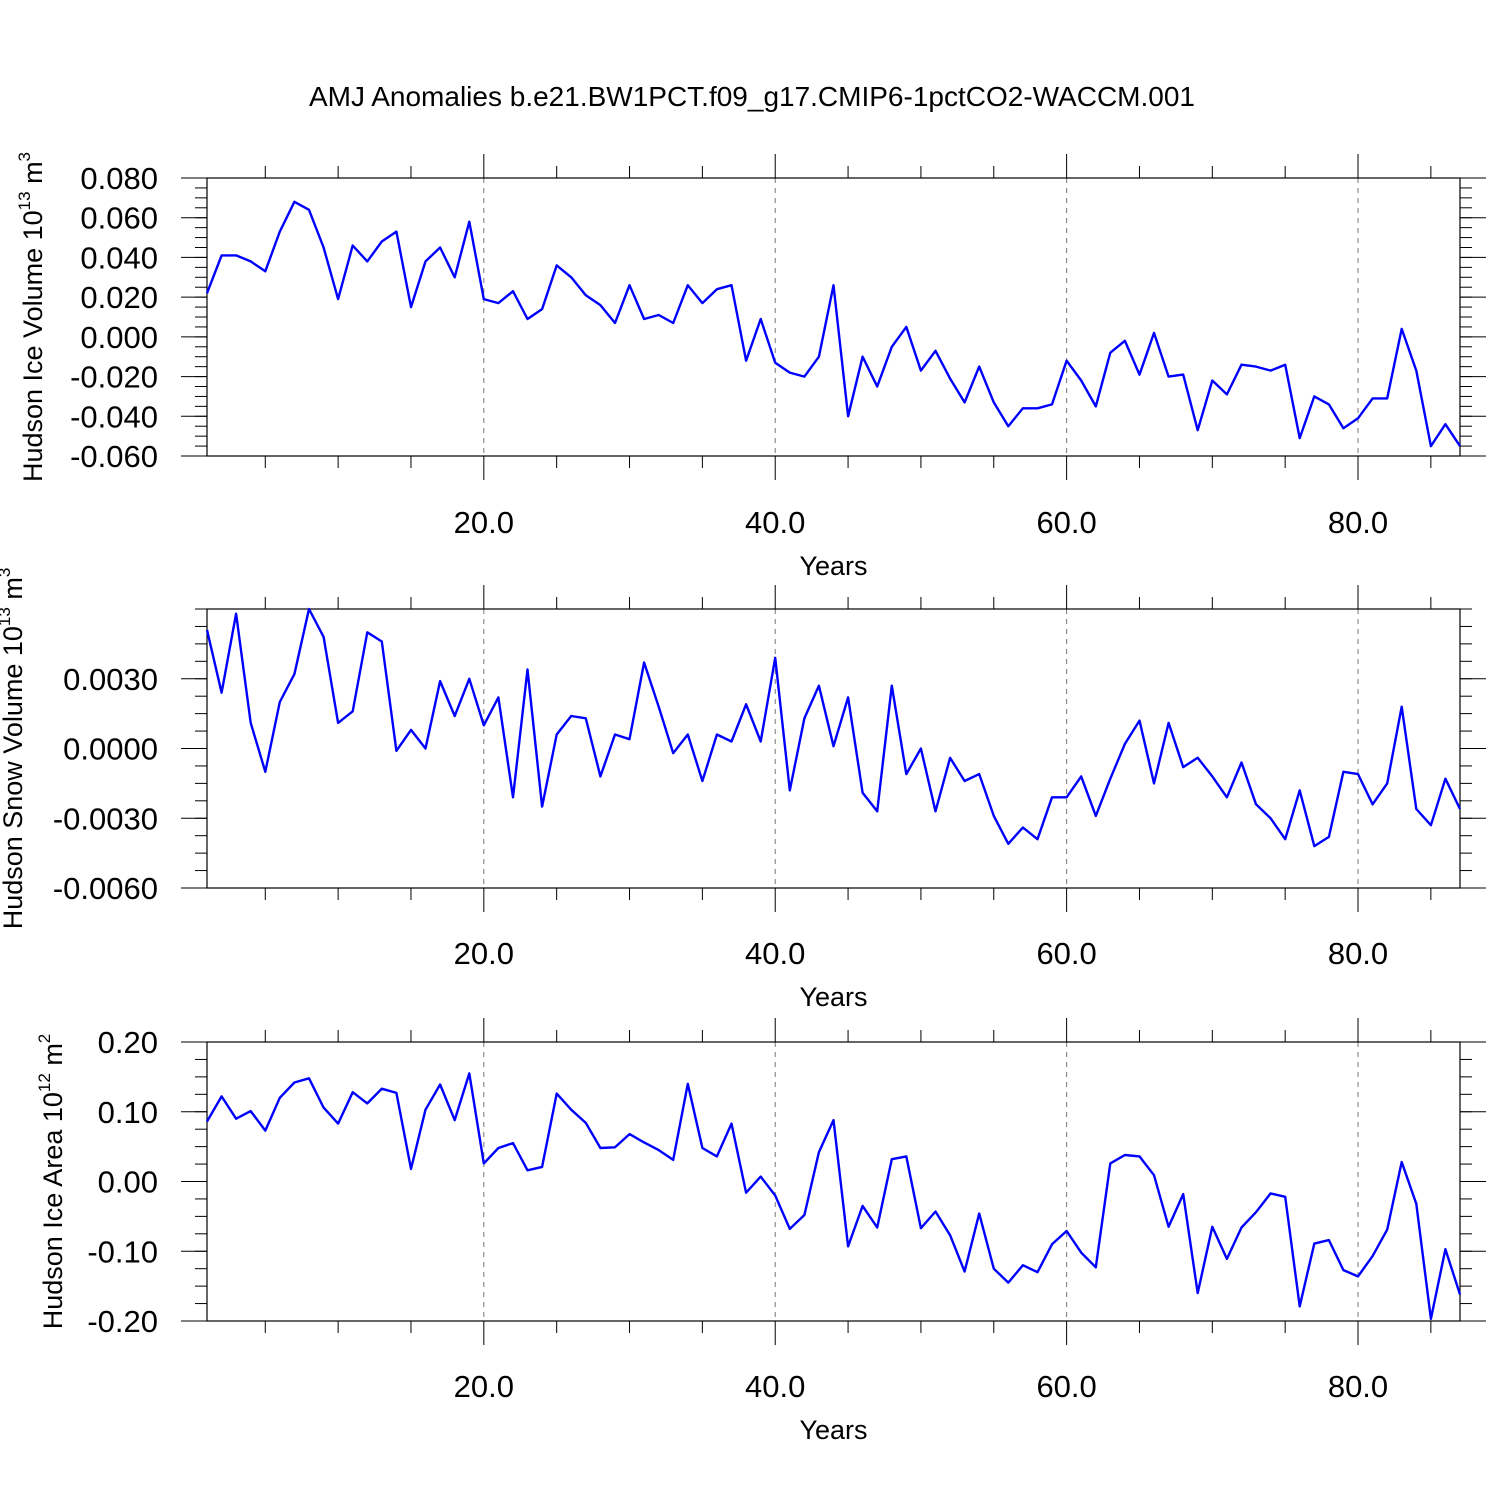  What do you see at coordinates (110, 679) in the screenshot?
I see `y-tick-label: 0.0030` at bounding box center [110, 679].